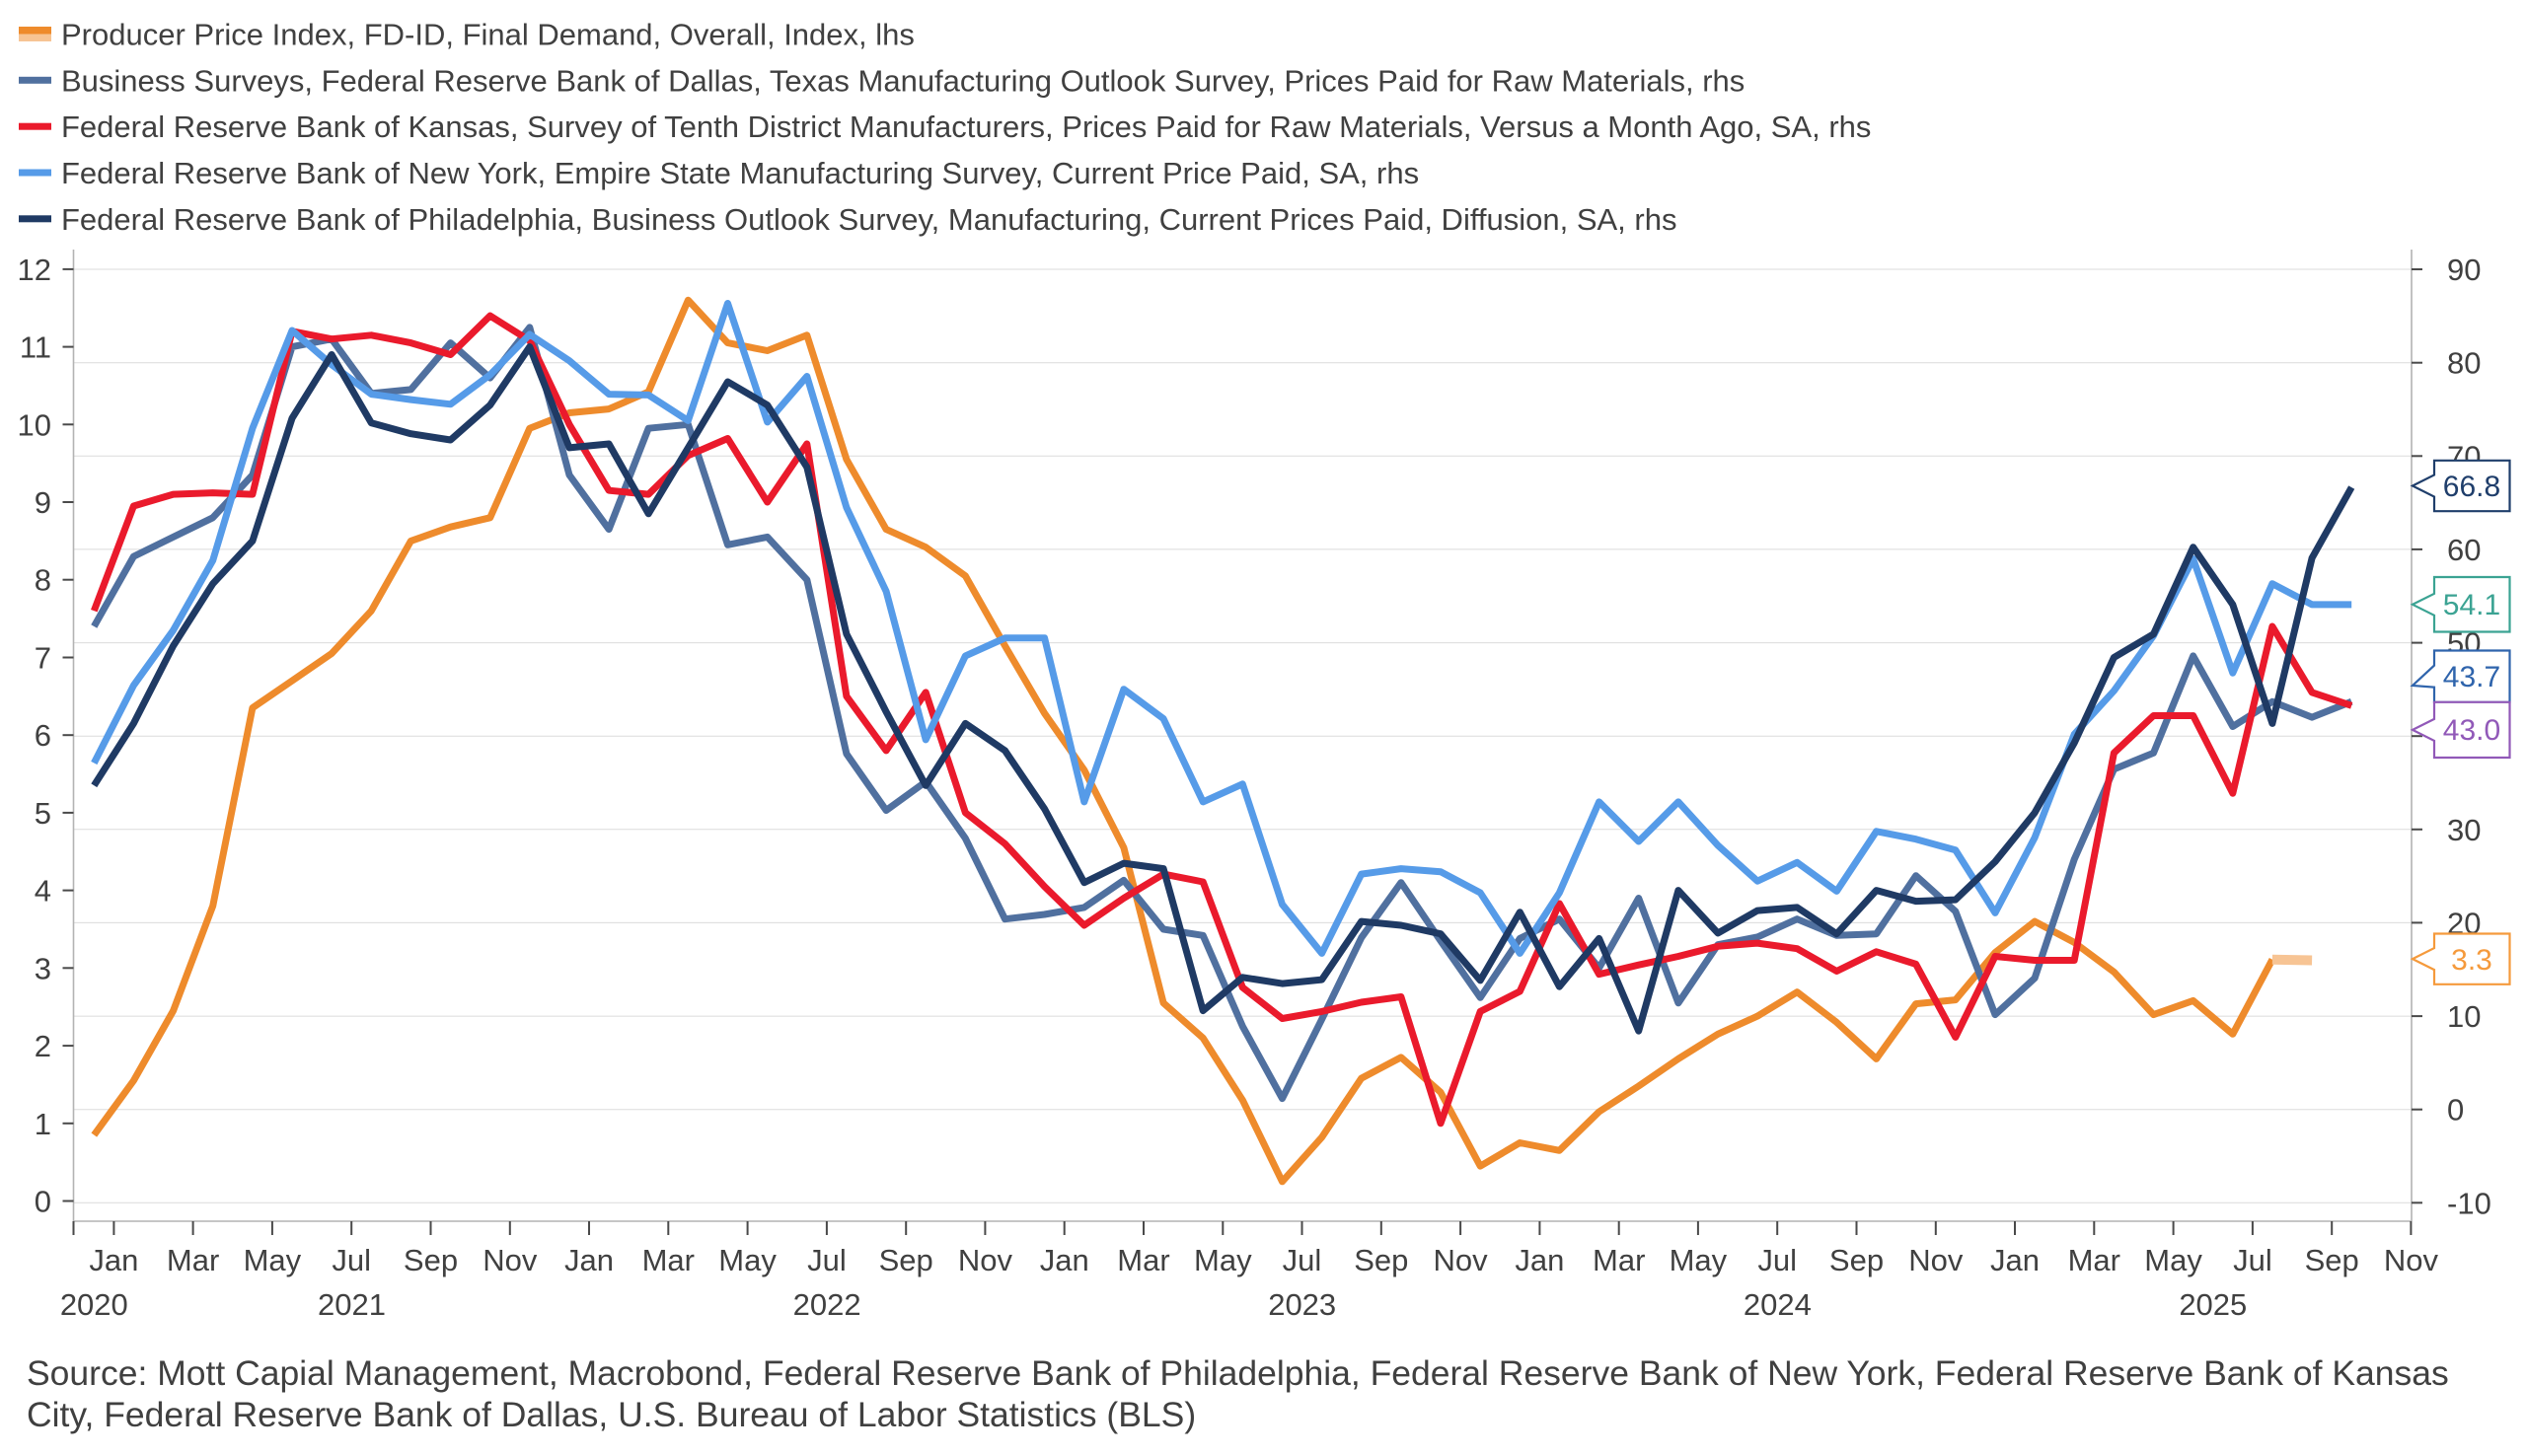  Describe the element at coordinates (1302, 1304) in the screenshot. I see `svg-text: 2023` at that location.